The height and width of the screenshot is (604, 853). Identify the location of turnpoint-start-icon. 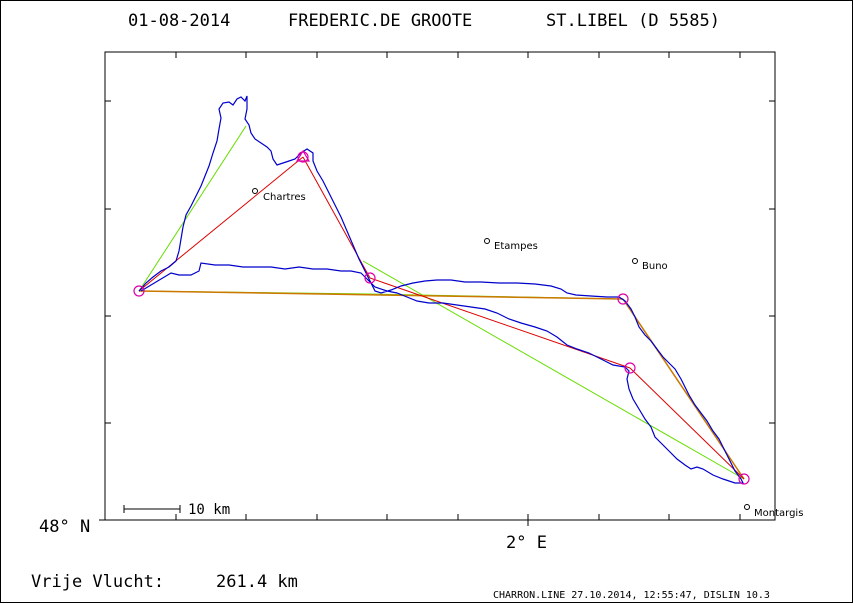
(139, 291).